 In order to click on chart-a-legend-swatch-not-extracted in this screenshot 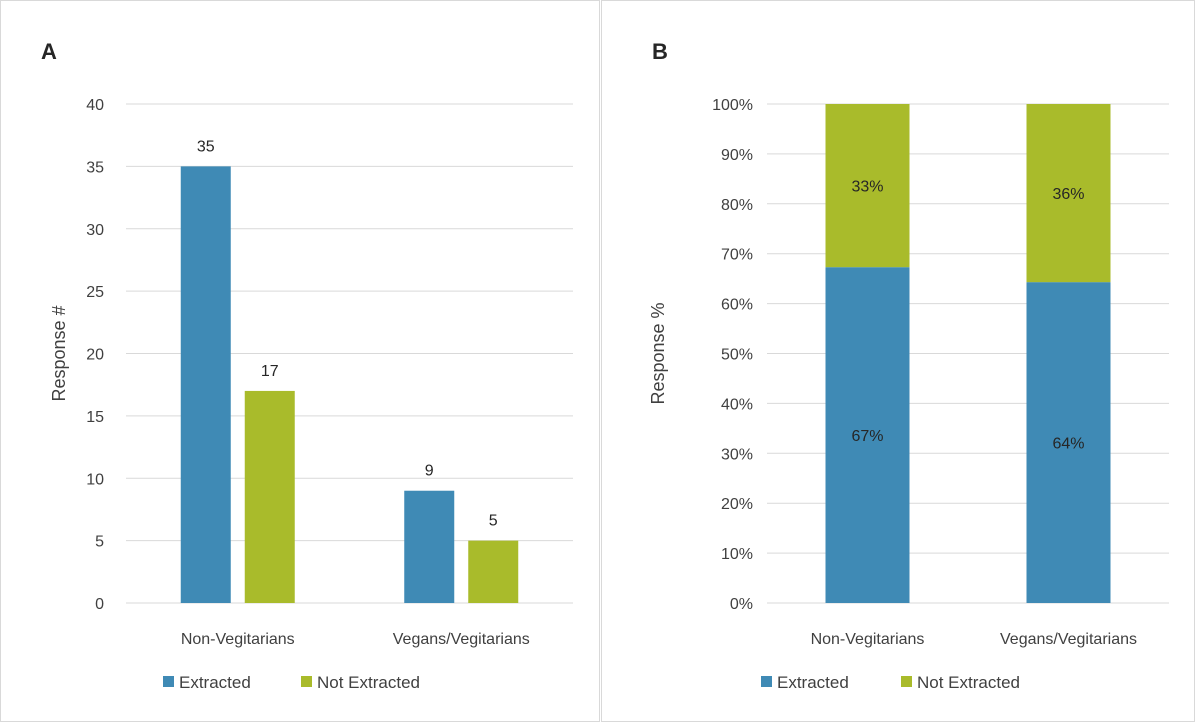, I will do `click(306, 681)`.